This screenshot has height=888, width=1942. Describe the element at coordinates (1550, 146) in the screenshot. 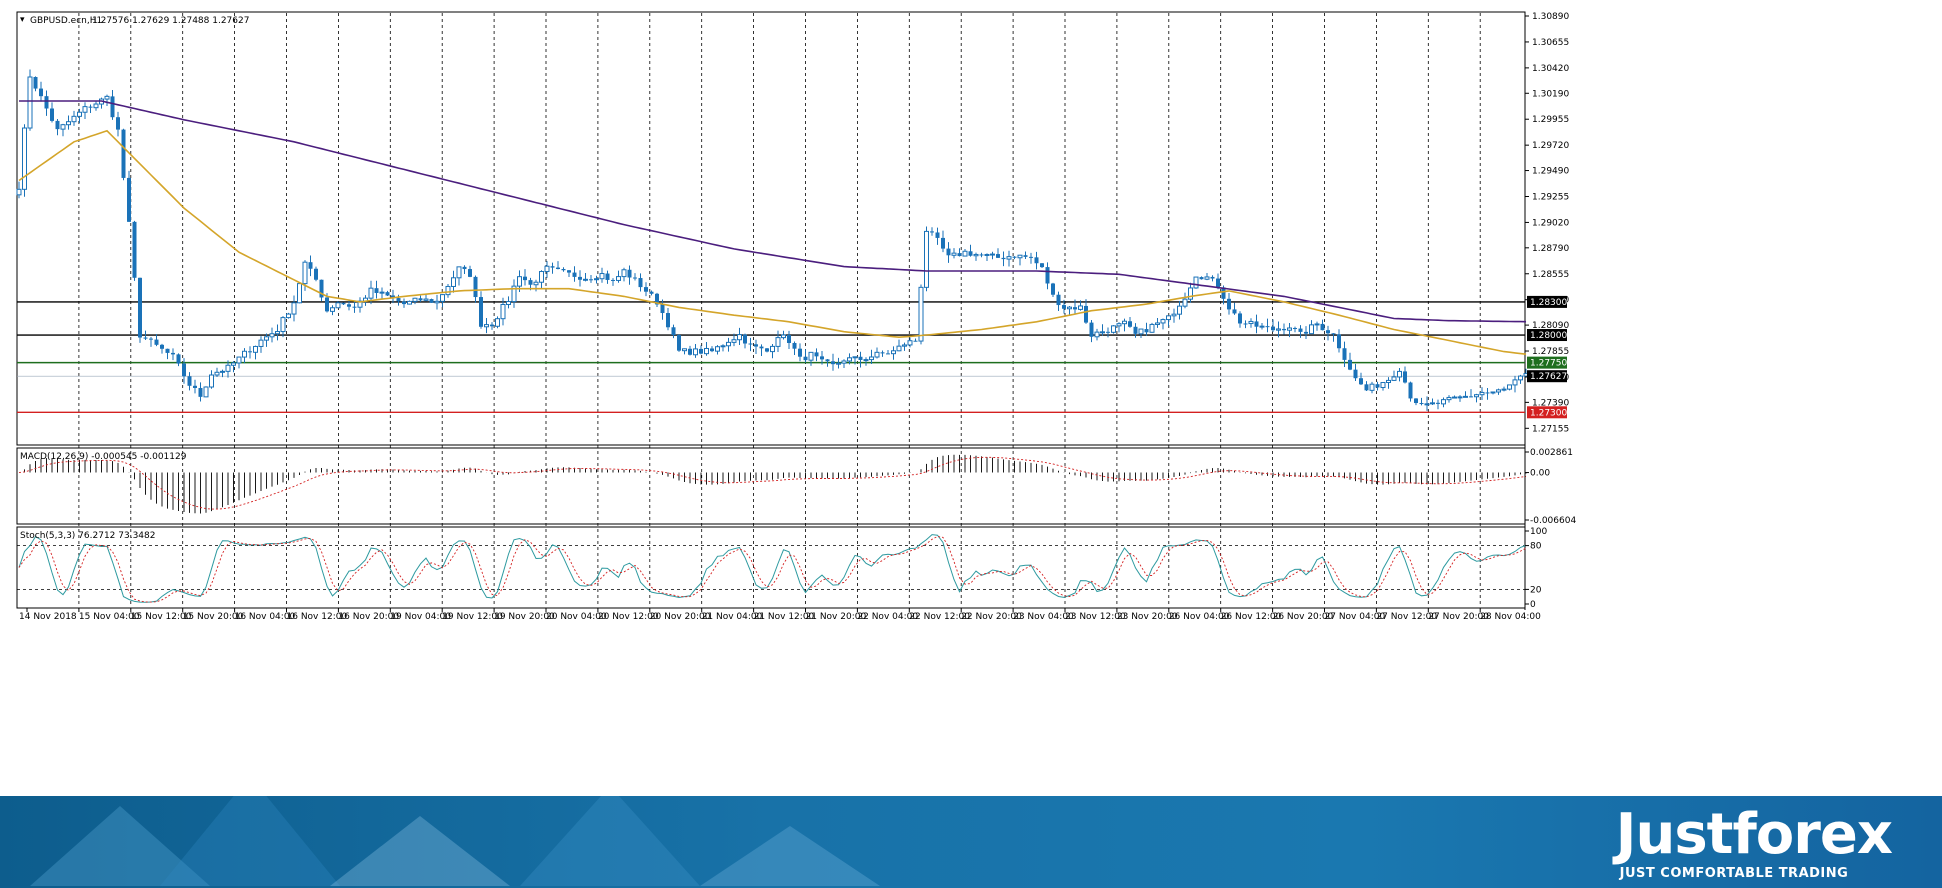

I see `price-tick-label: 1.29720` at that location.